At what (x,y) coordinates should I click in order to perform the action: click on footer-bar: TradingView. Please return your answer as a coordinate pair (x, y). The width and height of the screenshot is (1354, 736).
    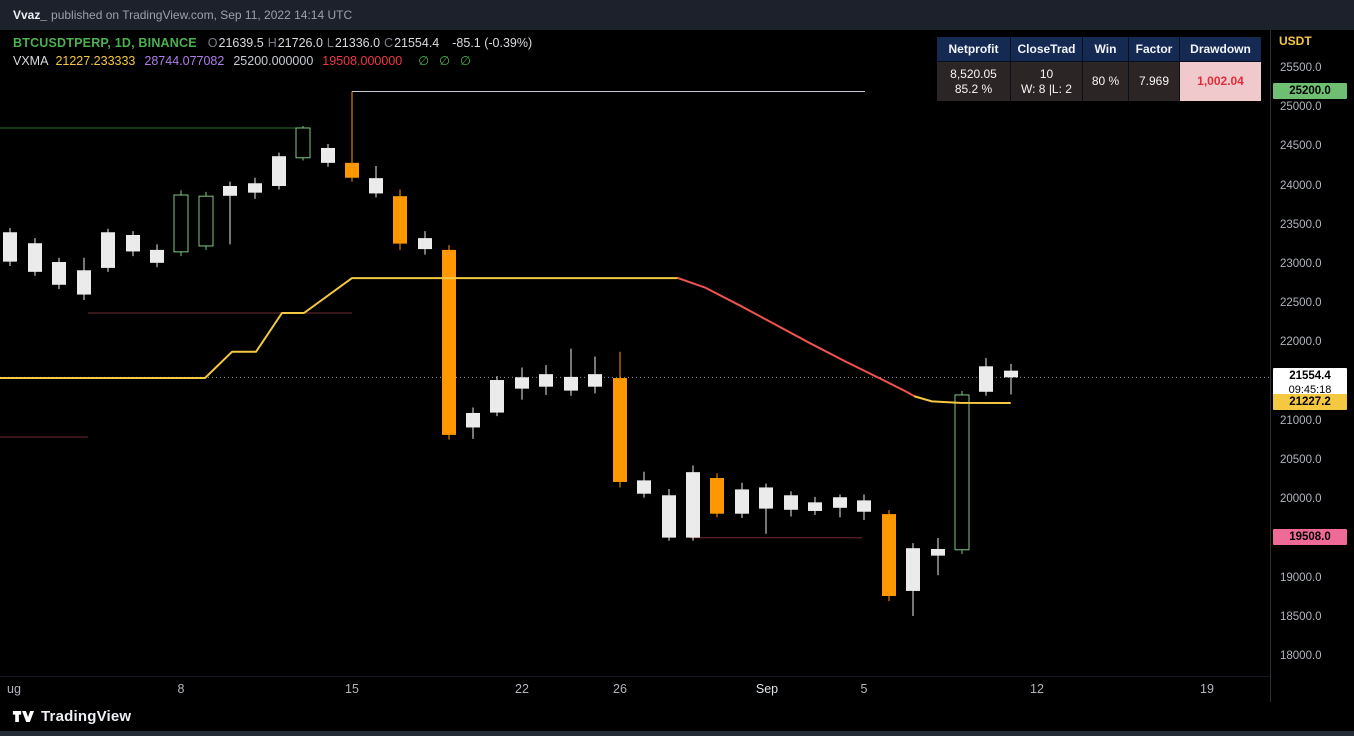
    Looking at the image, I should click on (677, 716).